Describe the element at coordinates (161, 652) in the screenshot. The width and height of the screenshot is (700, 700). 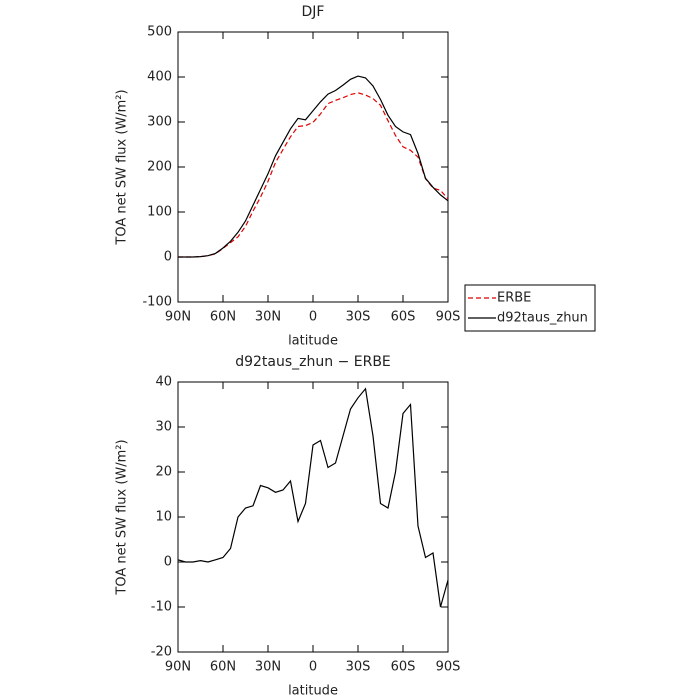
I see `y-tick-label: -20` at that location.